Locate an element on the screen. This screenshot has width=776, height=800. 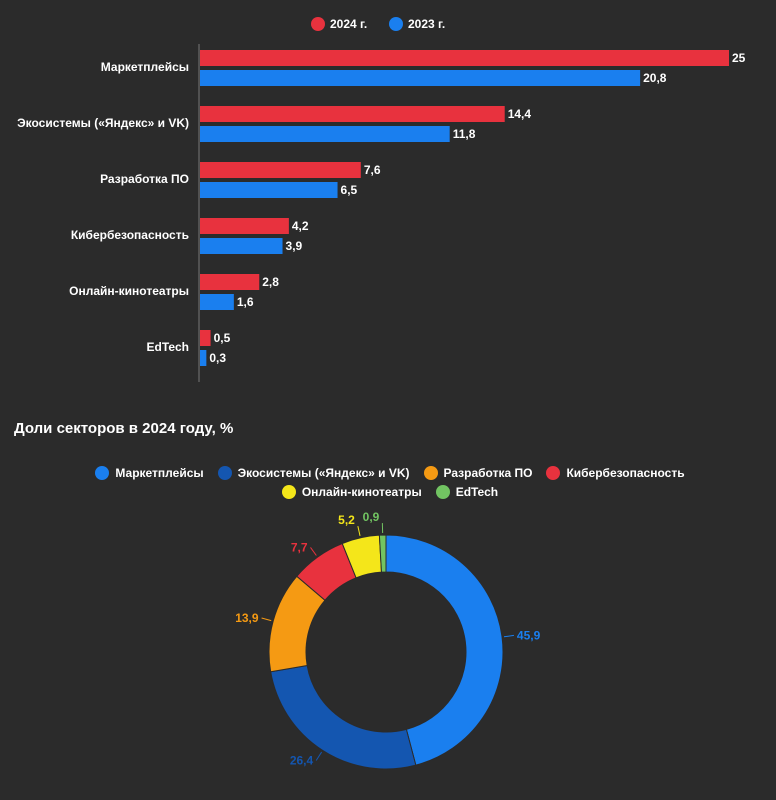
data-label: 0,5 is located at coordinates (222, 338).